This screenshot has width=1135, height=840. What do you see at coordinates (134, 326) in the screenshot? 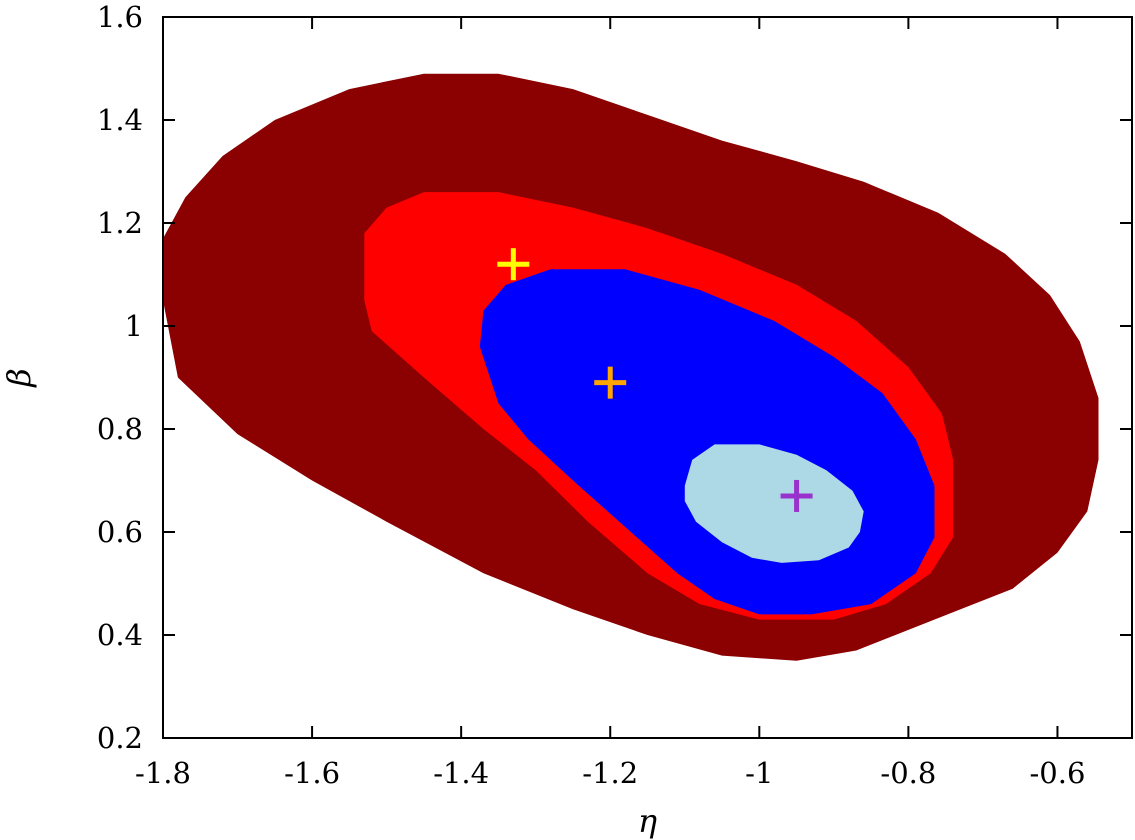
I see `y-tick-label: 1` at bounding box center [134, 326].